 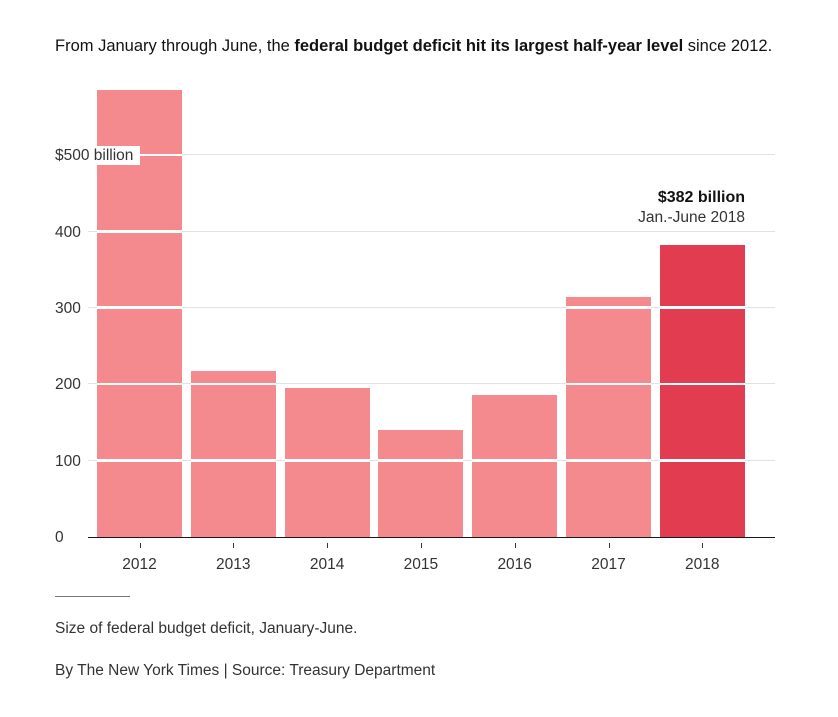 What do you see at coordinates (691, 217) in the screenshot?
I see `annotation-label: Jan.-June 2018` at bounding box center [691, 217].